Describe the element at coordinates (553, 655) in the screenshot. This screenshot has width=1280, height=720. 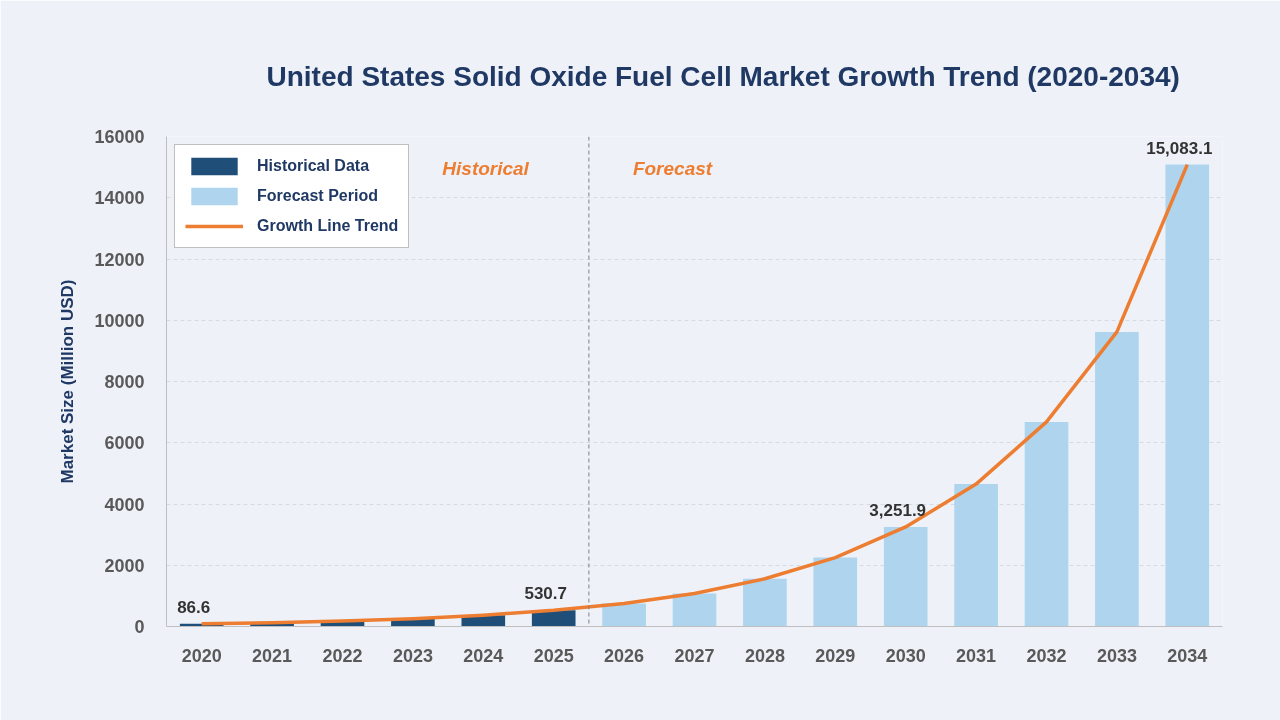
I see `x-tick-label: 2025` at that location.